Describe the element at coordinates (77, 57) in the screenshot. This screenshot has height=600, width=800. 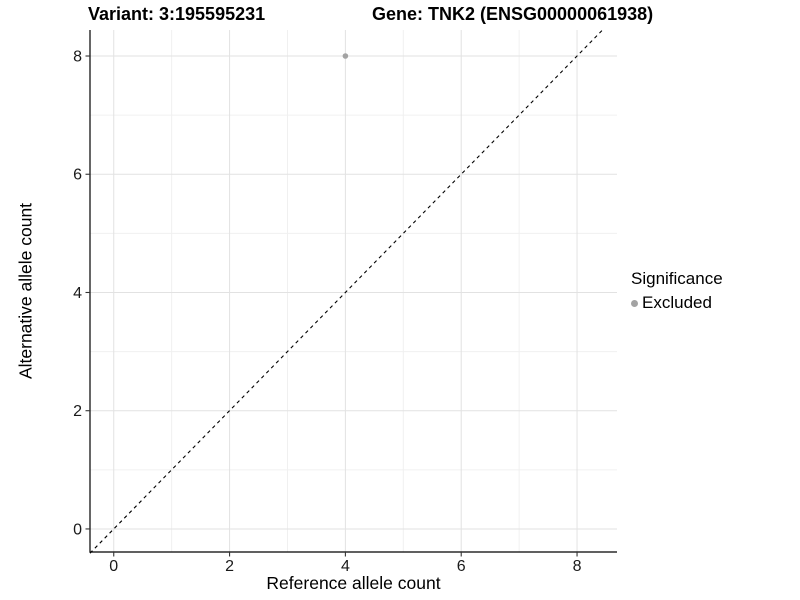
I see `y-tick-label: 8` at that location.